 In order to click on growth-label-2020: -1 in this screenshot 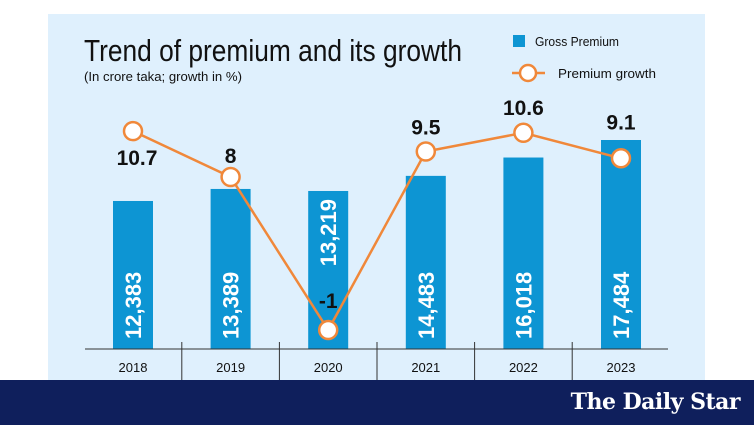, I will do `click(328, 301)`.